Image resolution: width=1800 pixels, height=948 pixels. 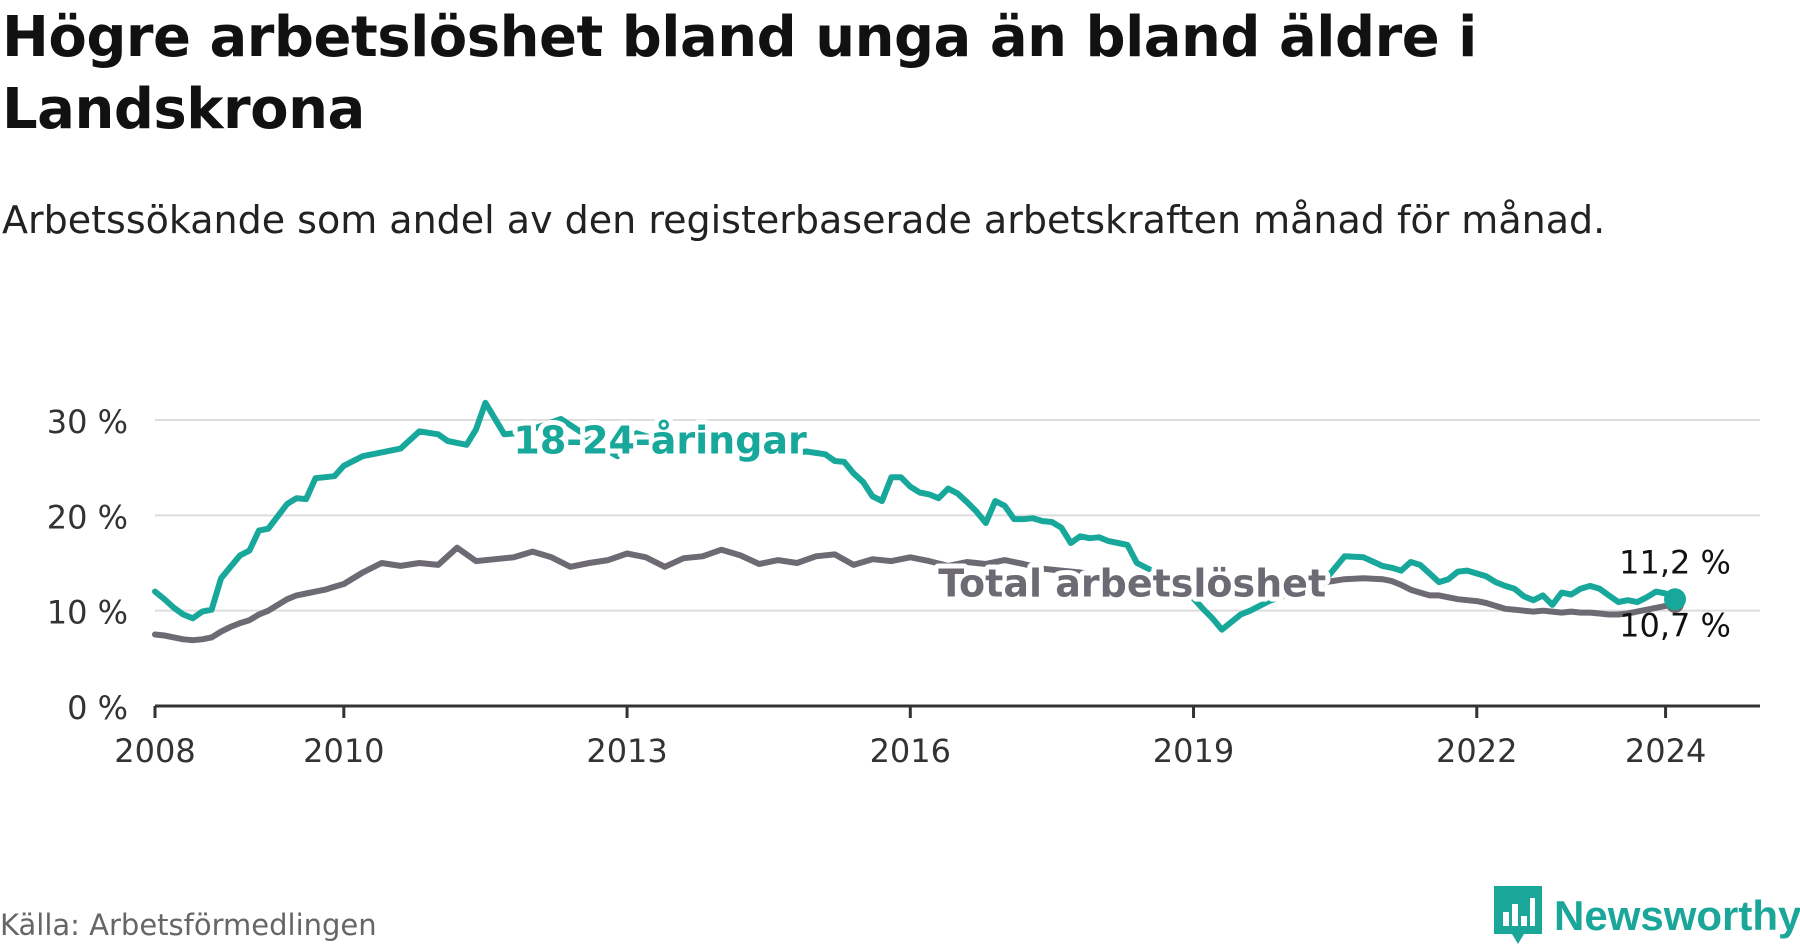 I want to click on y-tick-label: 0 %, so click(x=97, y=708).